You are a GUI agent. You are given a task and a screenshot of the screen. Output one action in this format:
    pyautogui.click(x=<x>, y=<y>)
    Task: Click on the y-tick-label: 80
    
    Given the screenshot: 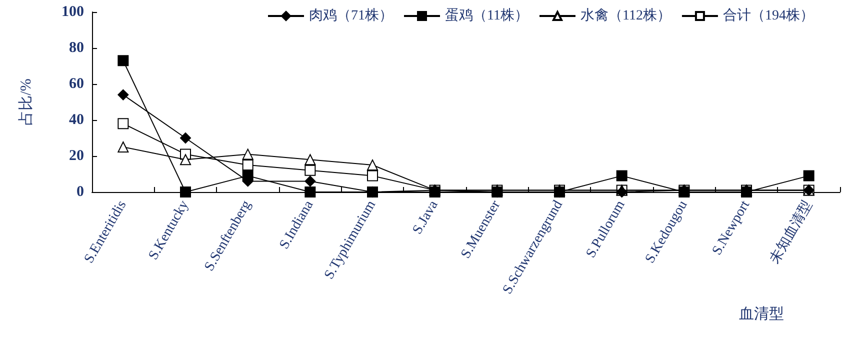 What is the action you would take?
    pyautogui.click(x=76, y=48)
    